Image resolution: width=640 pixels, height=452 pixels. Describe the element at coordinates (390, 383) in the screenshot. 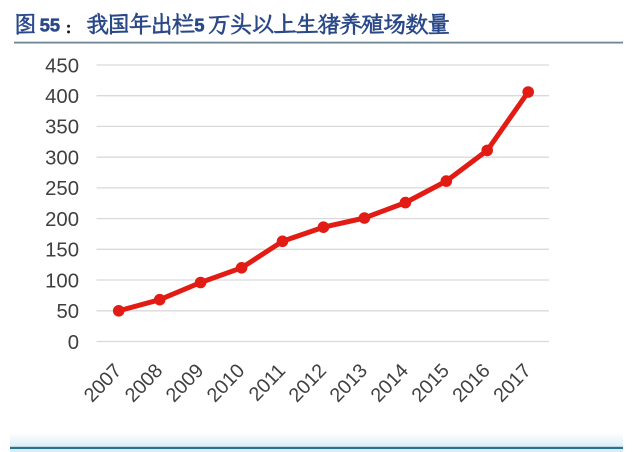

I see `svg-text: 2014` at that location.